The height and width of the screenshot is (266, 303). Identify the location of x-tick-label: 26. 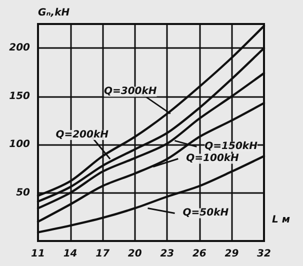
(199, 254).